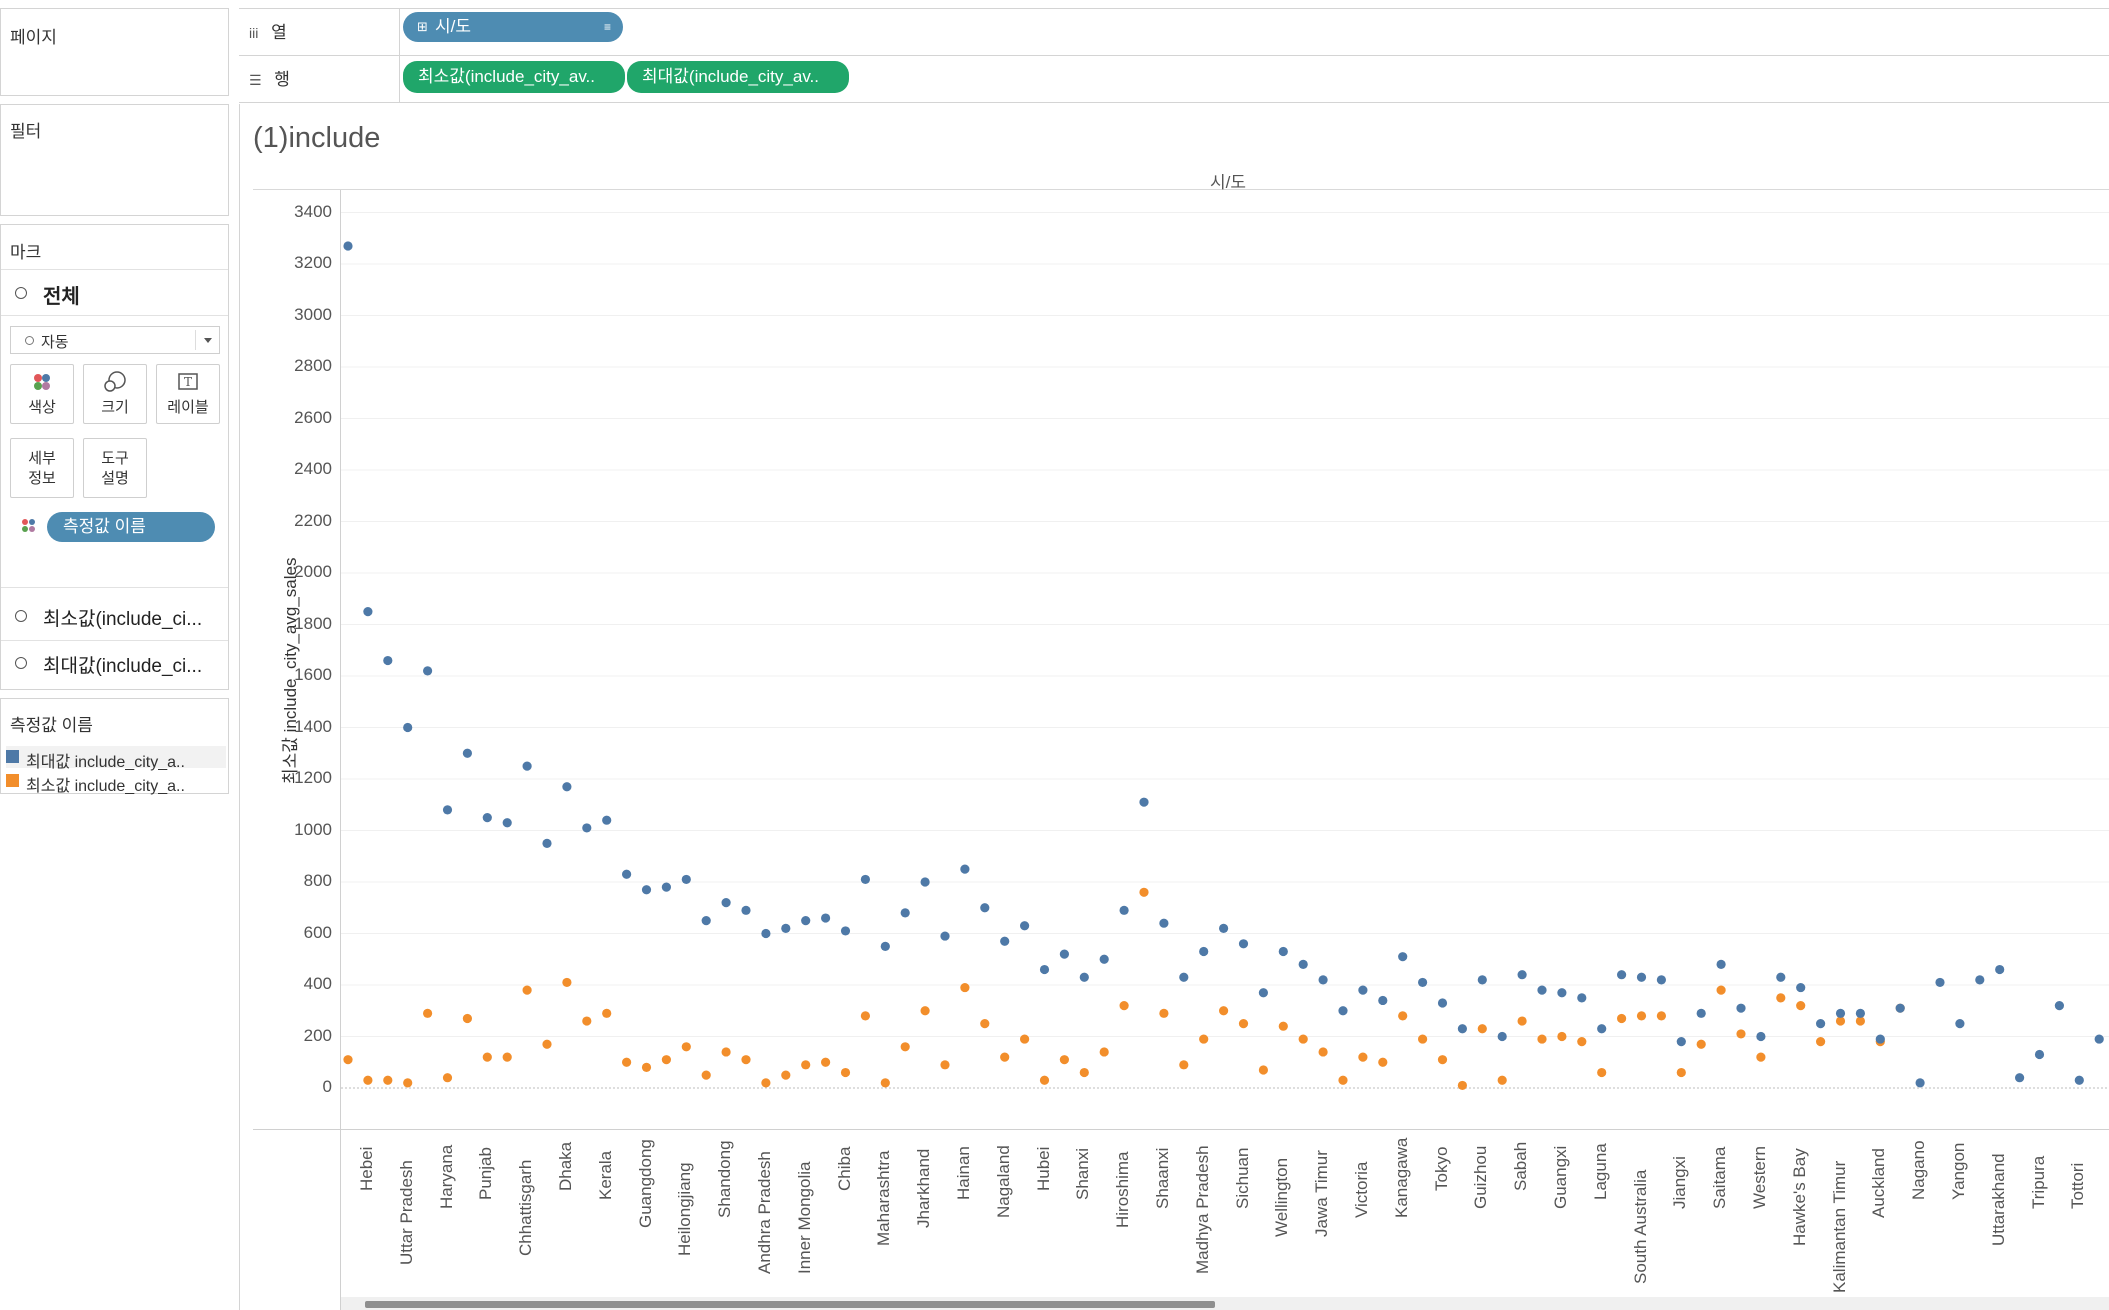  Describe the element at coordinates (42, 394) in the screenshot. I see `color-button: 색상` at that location.